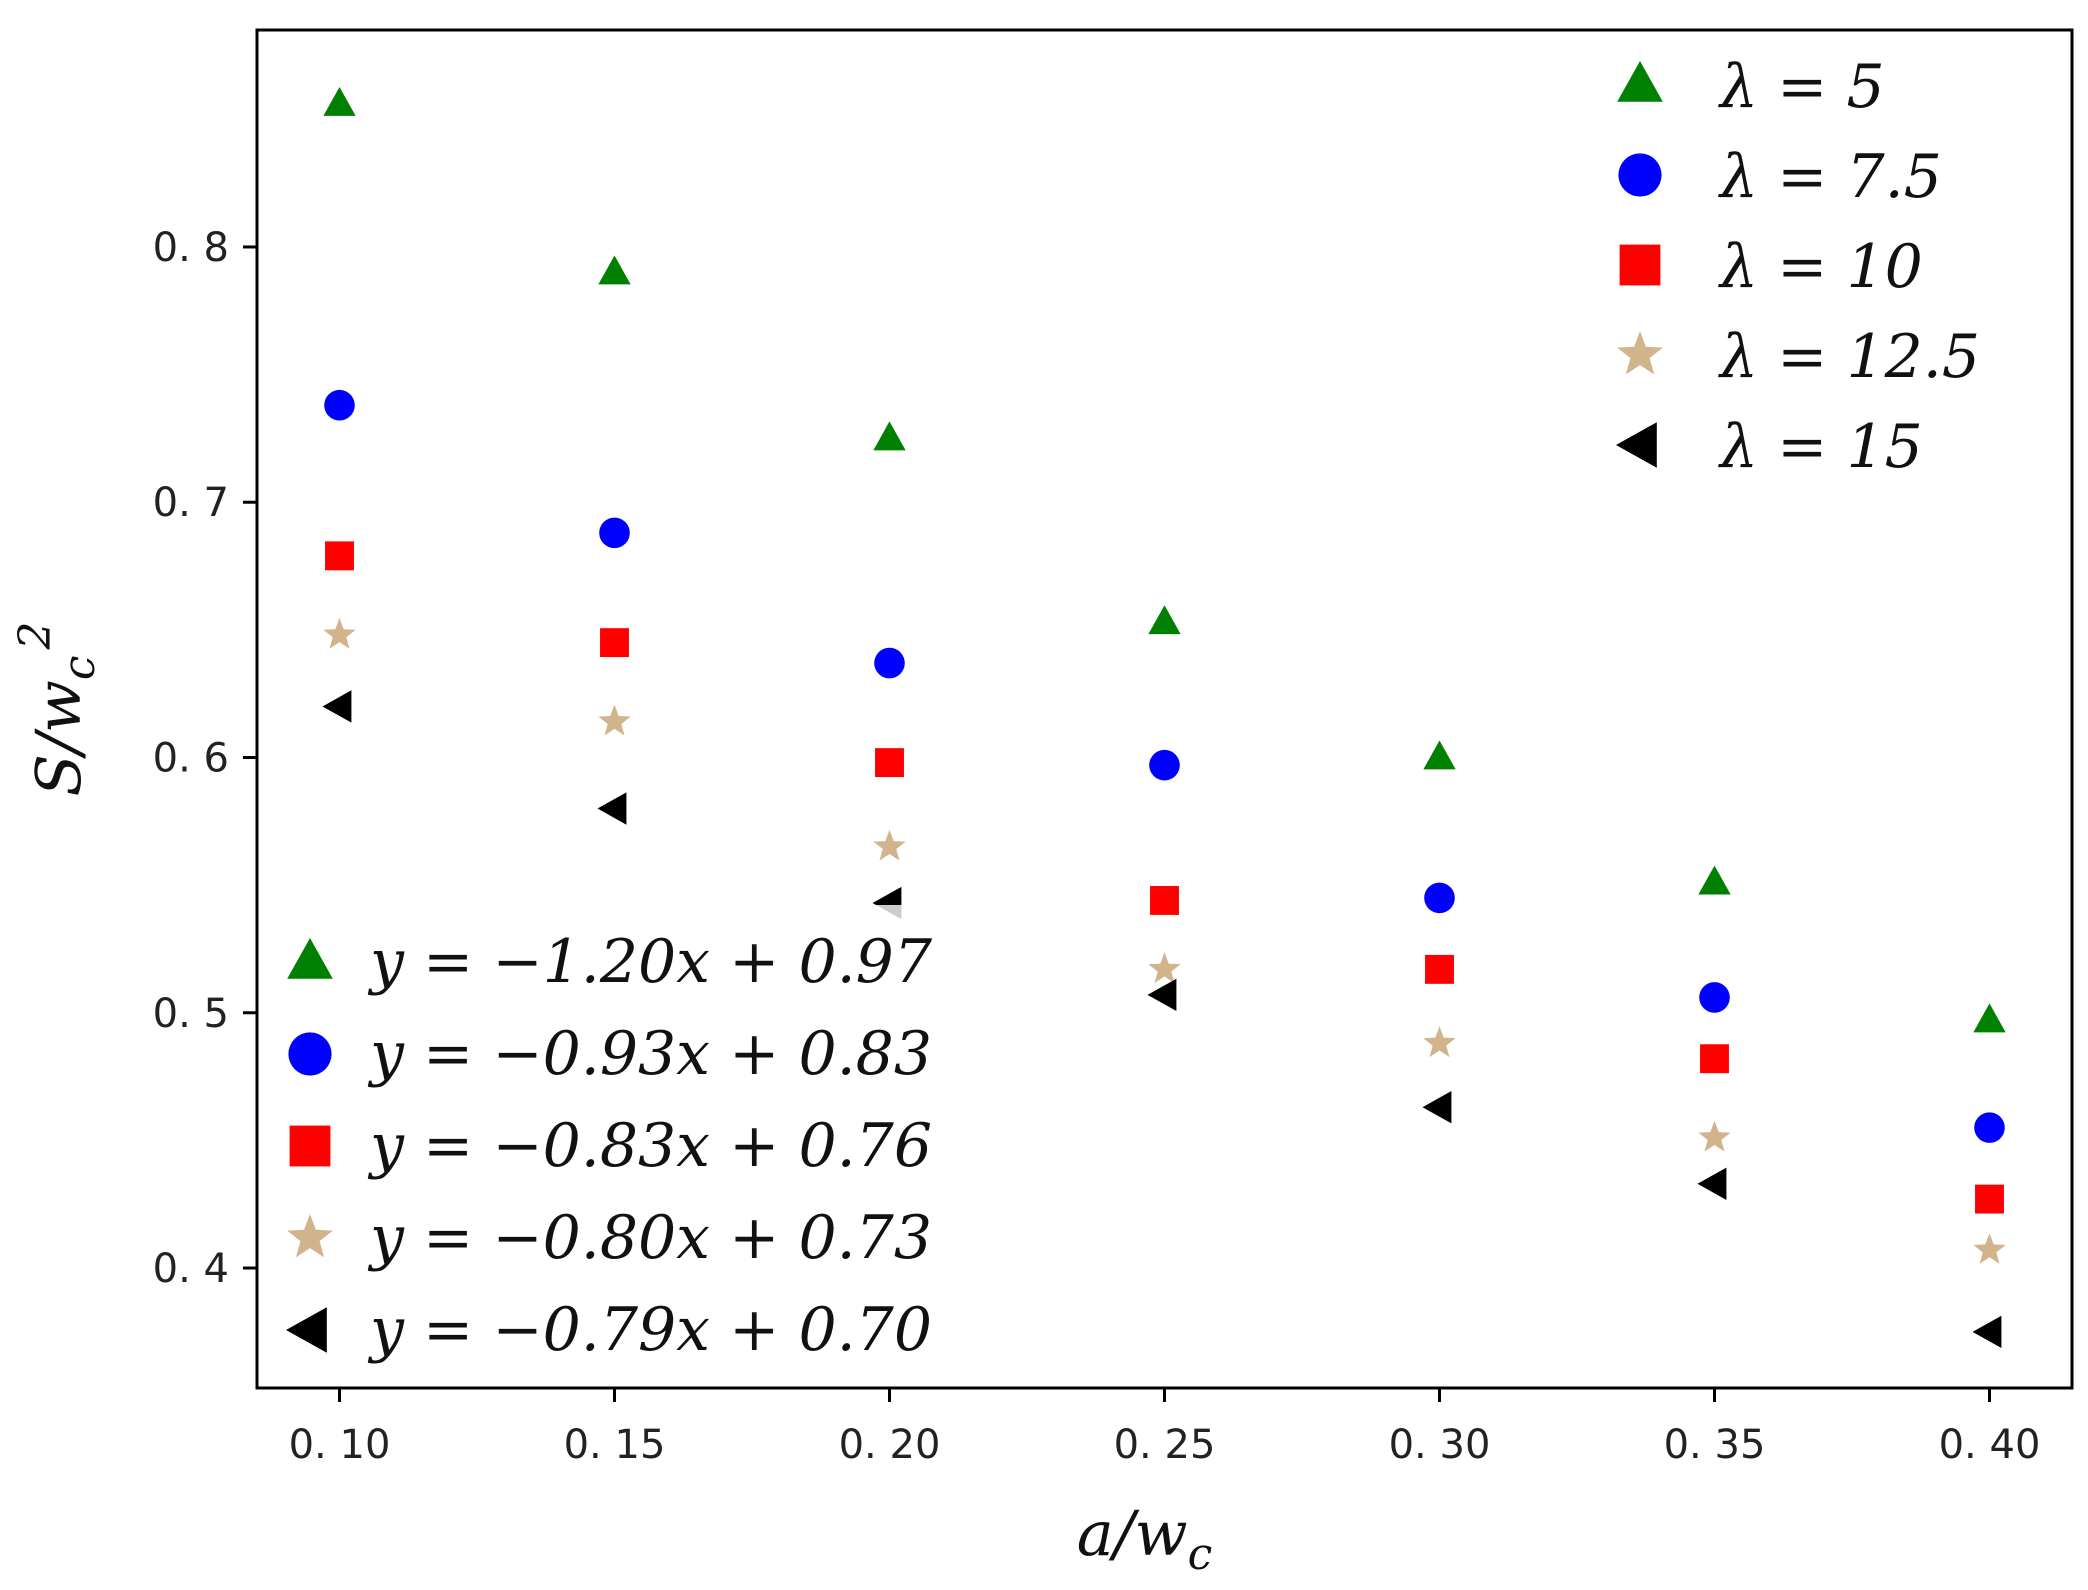  I want to click on x-tick-label: 0. 30, so click(1440, 1445).